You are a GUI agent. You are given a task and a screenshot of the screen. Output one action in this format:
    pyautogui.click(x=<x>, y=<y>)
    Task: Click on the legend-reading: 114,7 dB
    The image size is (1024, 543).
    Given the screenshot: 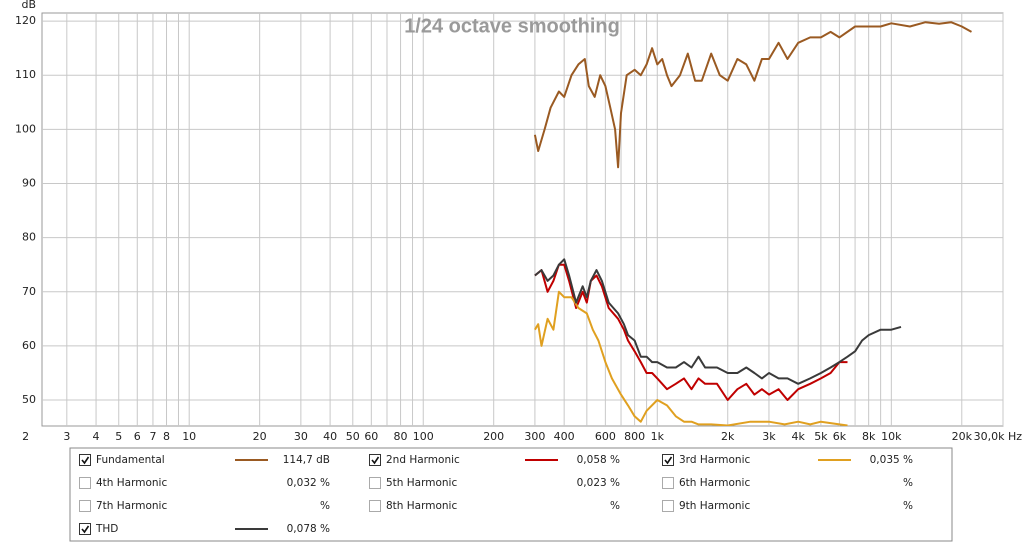 What is the action you would take?
    pyautogui.click(x=306, y=460)
    